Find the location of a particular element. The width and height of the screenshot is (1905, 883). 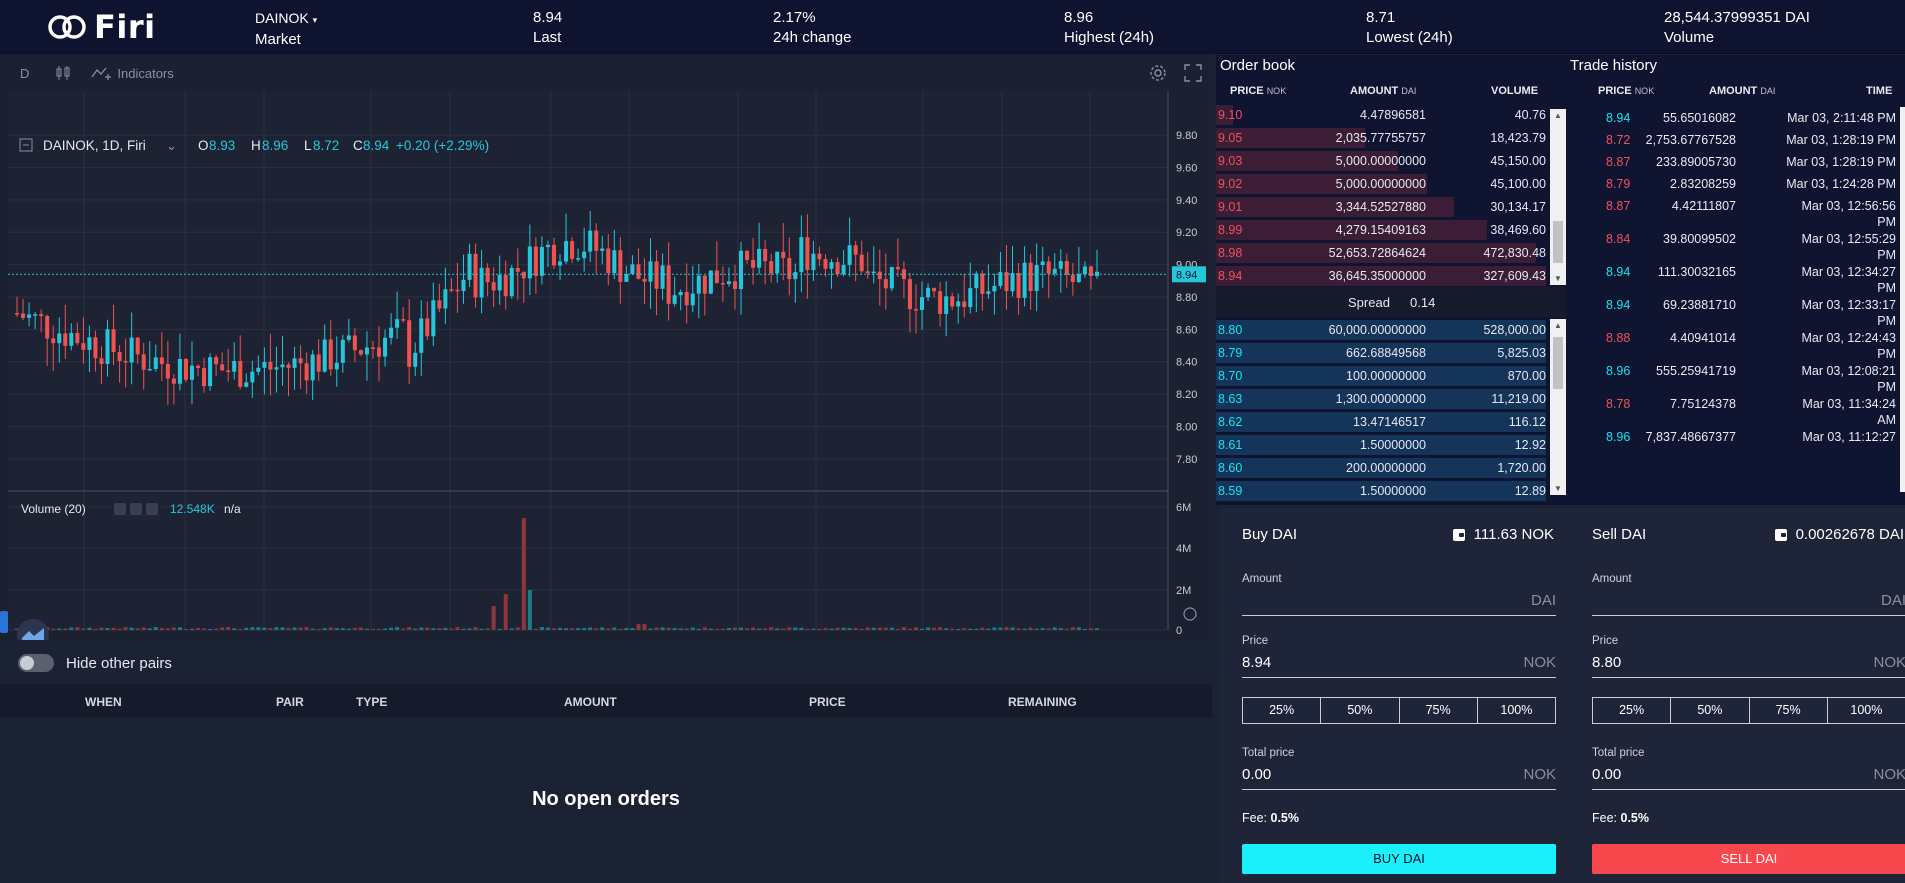

ask-row: 8.99 4,279.15409163 38,469.60 is located at coordinates (1381, 230).